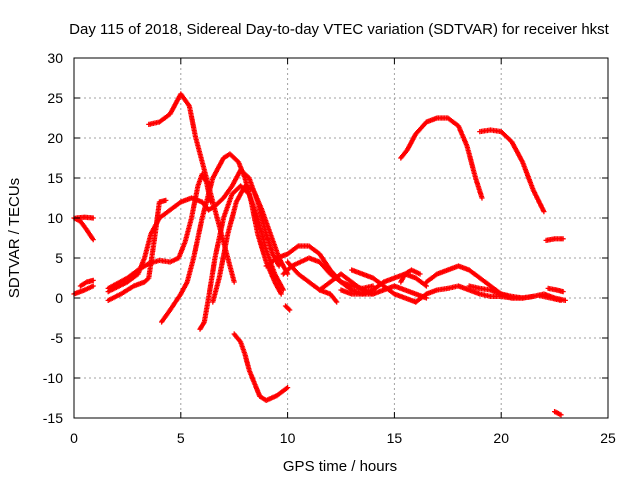 The height and width of the screenshot is (480, 640). I want to click on data-series-s4, so click(86, 283).